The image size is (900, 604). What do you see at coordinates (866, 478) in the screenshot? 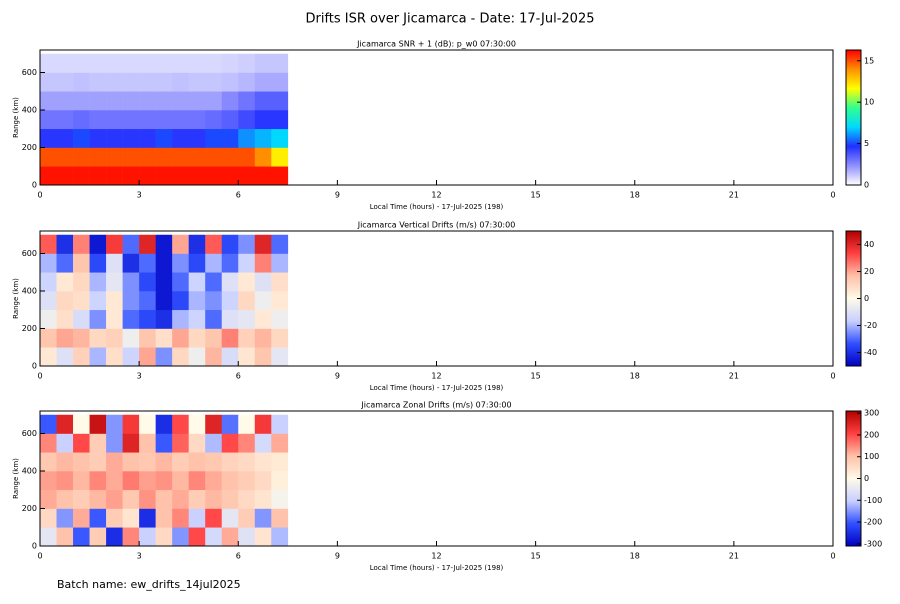
I see `colorbar-tick-label: 0` at bounding box center [866, 478].